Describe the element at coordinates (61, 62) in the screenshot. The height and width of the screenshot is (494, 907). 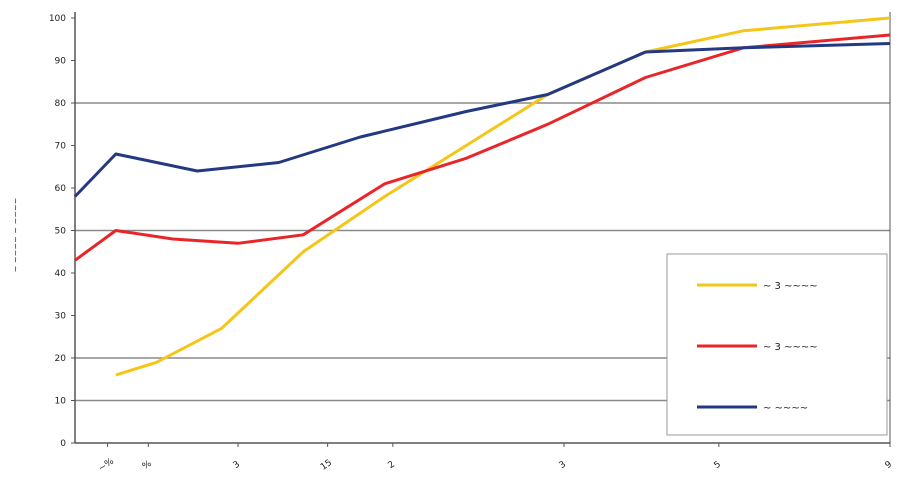
I see `y-tick-label: 90` at that location.